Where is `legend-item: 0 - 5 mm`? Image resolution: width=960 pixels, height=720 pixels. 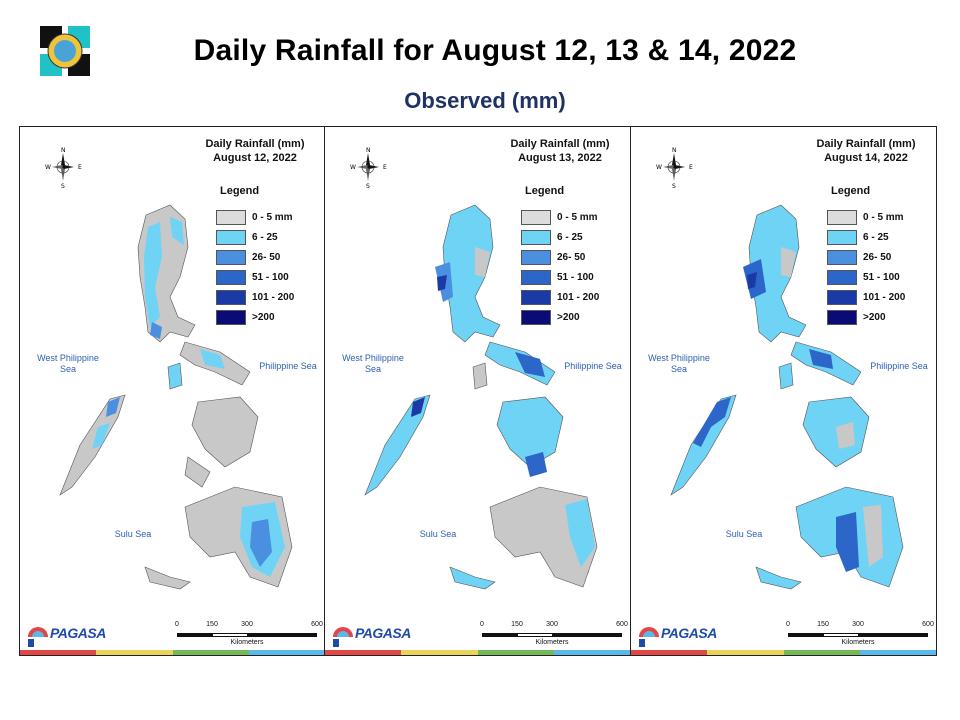
legend-item: 0 - 5 mm is located at coordinates (255, 217).